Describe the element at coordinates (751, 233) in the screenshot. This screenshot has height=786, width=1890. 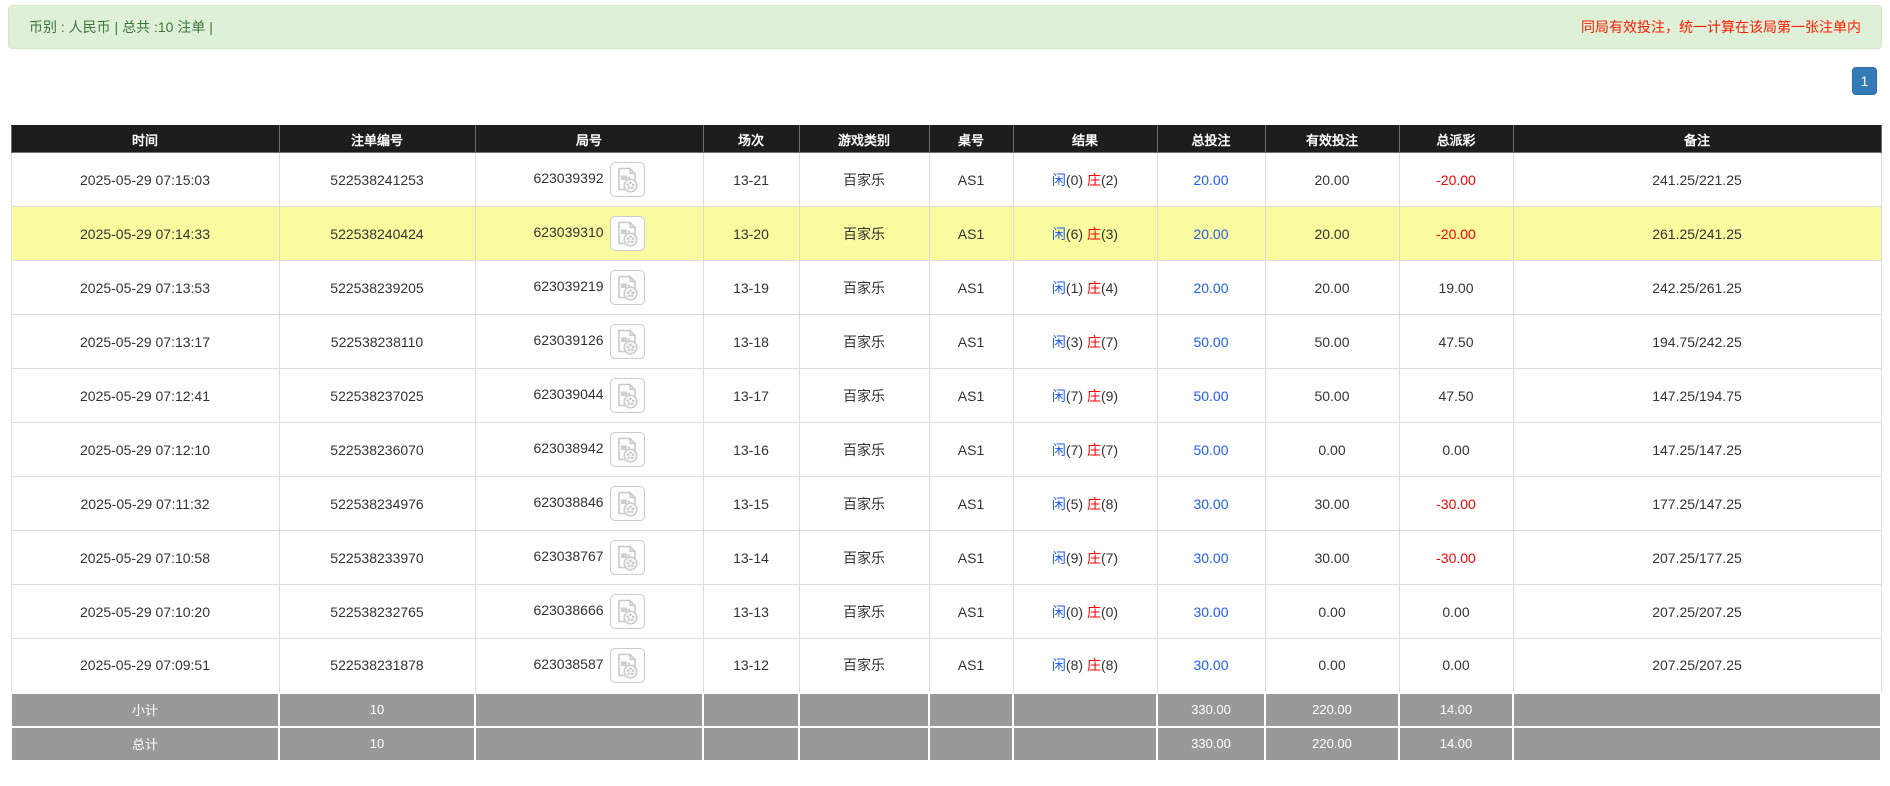
I see `cell-session: 13-20` at that location.